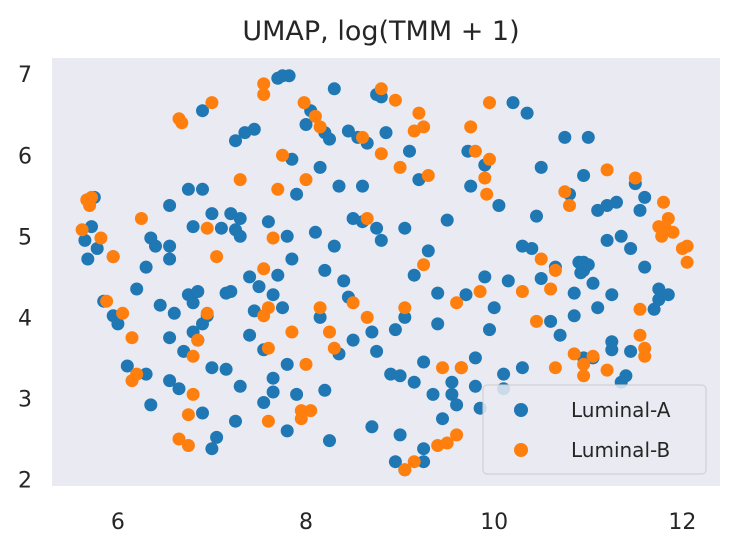 This screenshot has height=549, width=734. I want to click on legend-label-luminal-b: Luminal-B, so click(620, 450).